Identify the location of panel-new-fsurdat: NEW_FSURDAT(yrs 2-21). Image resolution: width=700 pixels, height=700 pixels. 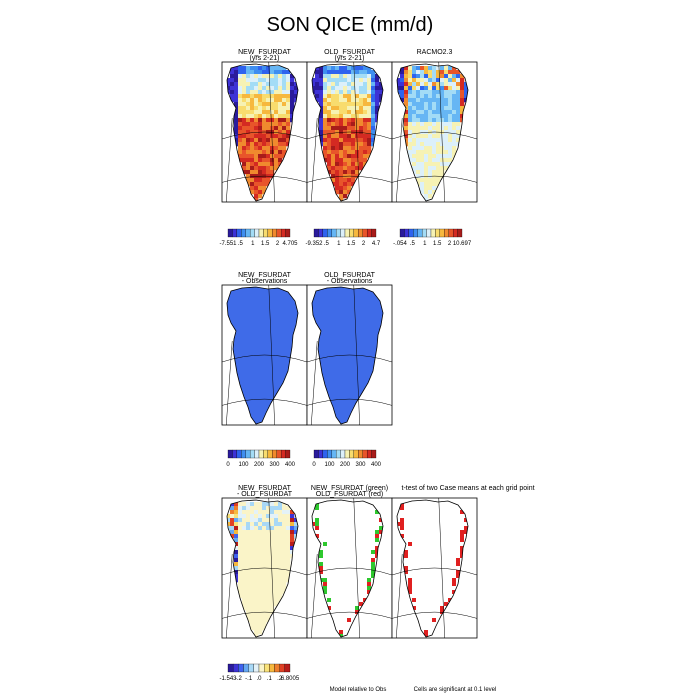
(264, 126).